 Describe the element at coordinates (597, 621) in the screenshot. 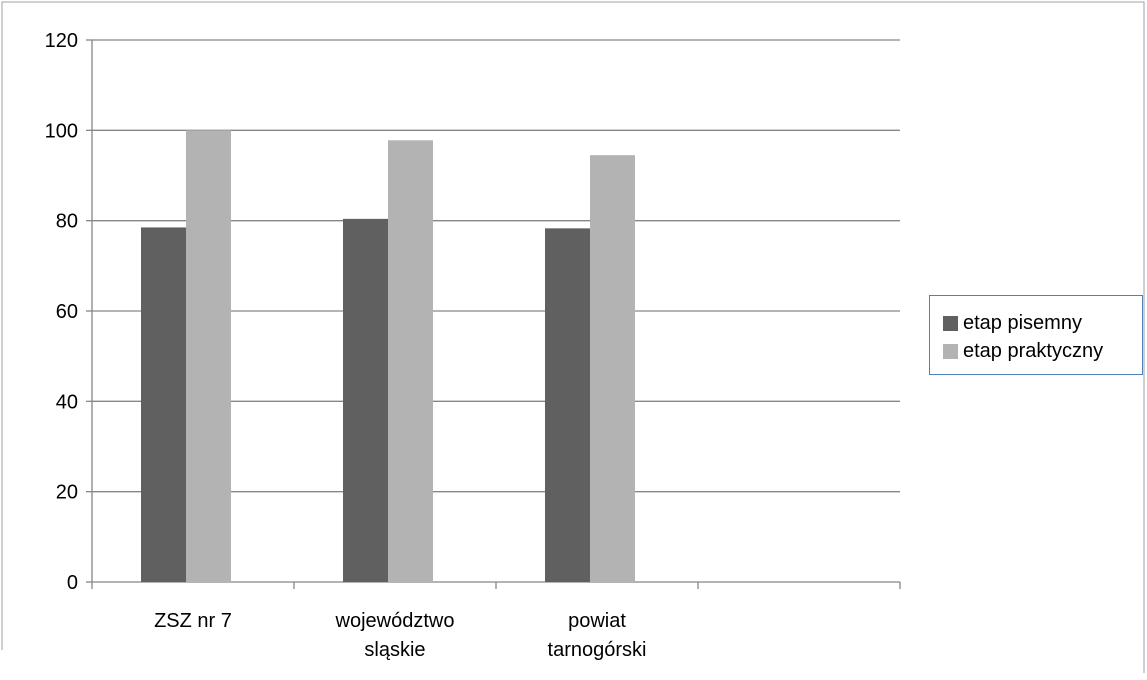

I see `x-tick-label: powiat` at that location.